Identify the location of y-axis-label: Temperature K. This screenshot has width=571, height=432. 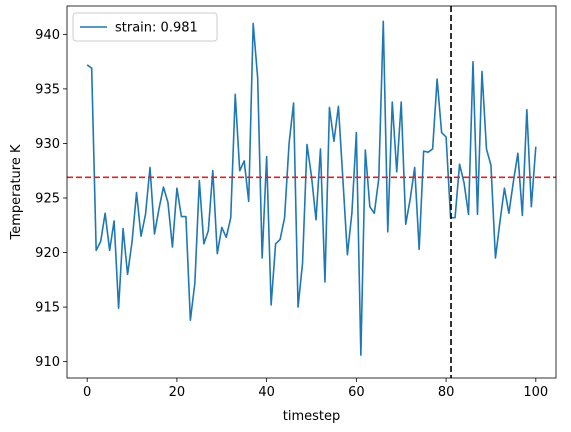
(16, 192).